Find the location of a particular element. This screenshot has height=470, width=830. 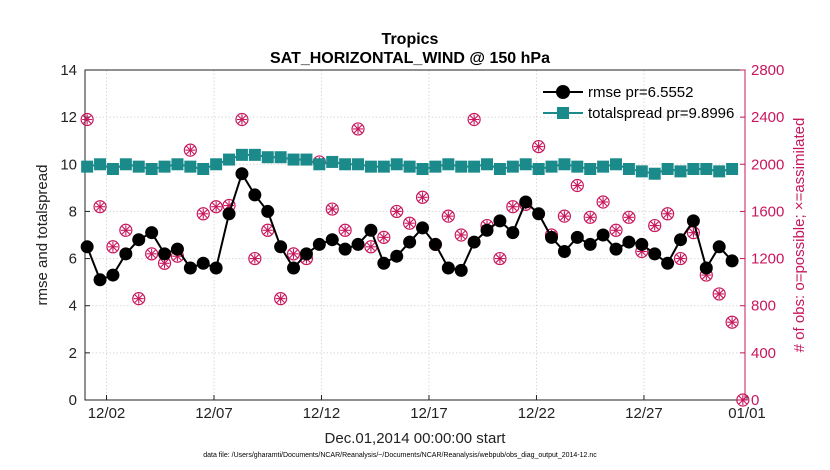

y2-tick-label: 1600 is located at coordinates (767, 211).